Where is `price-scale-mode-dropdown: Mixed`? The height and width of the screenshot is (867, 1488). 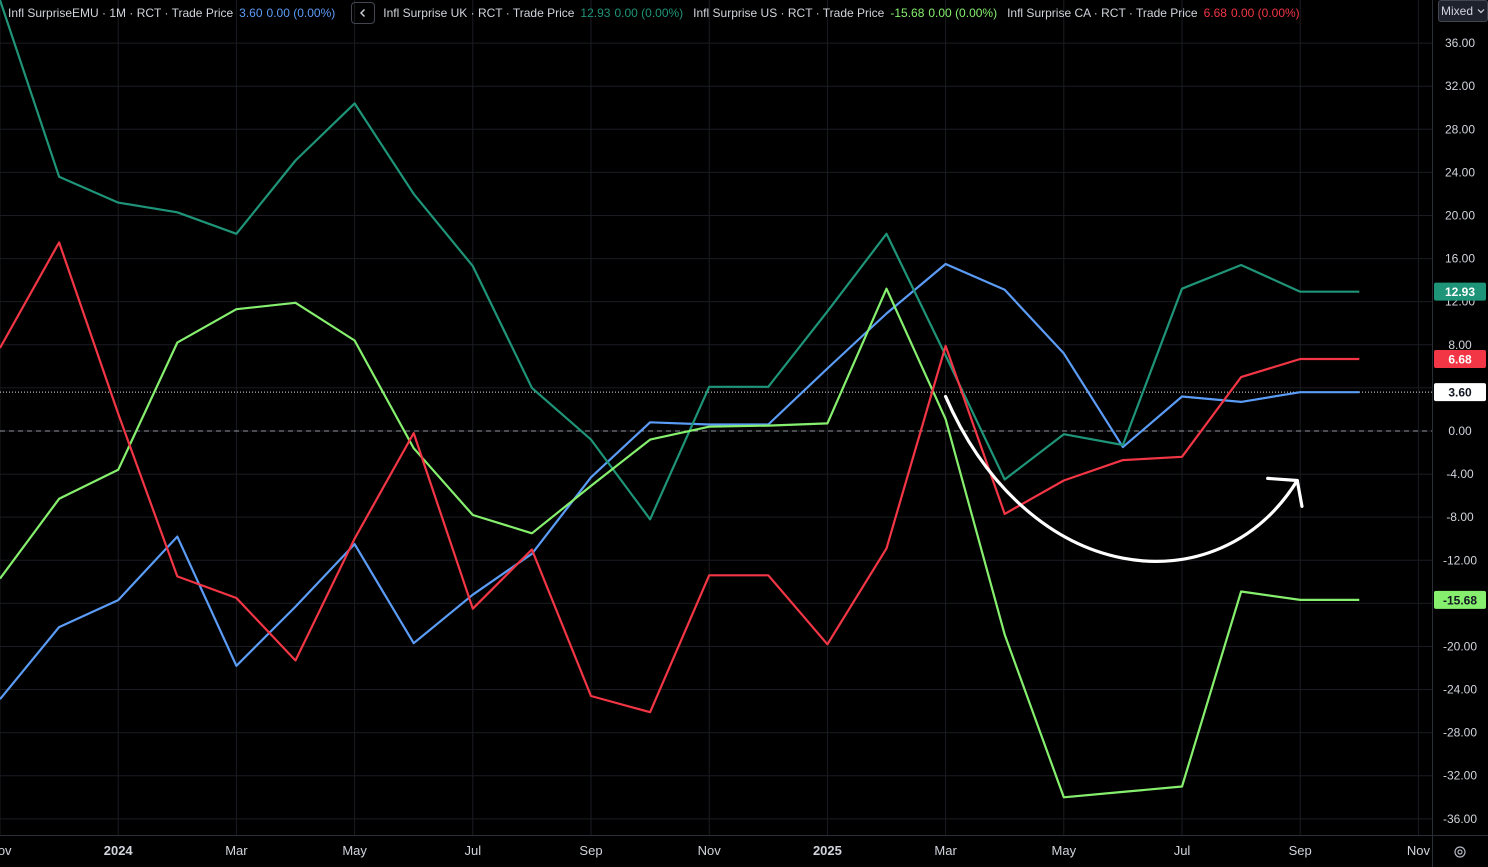
price-scale-mode-dropdown: Mixed is located at coordinates (1463, 11).